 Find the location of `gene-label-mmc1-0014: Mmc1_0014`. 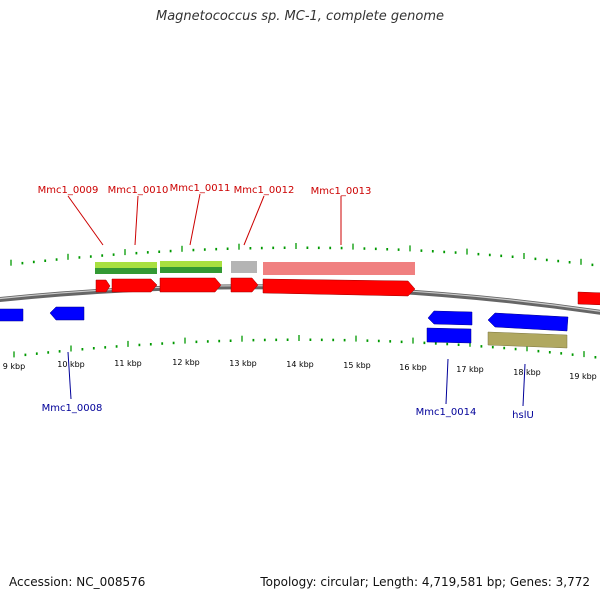

gene-label-mmc1-0014: Mmc1_0014 is located at coordinates (446, 412).